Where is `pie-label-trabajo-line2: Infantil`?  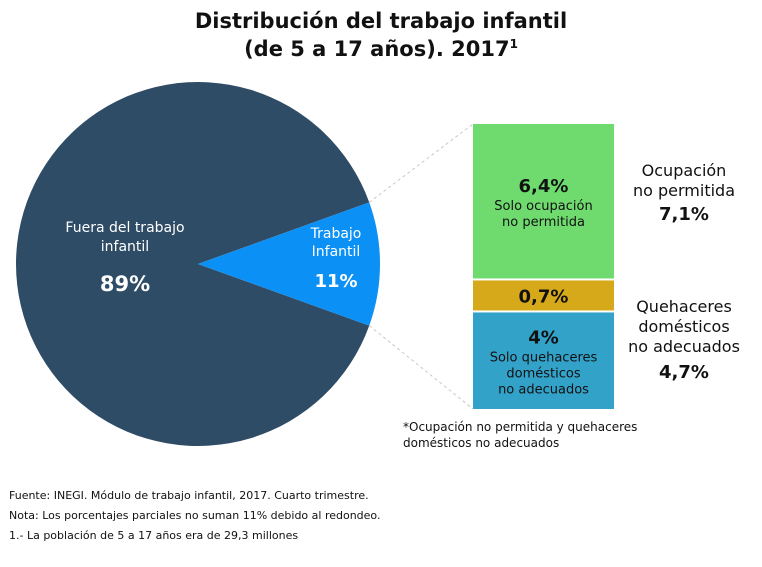 pie-label-trabajo-line2: Infantil is located at coordinates (336, 252).